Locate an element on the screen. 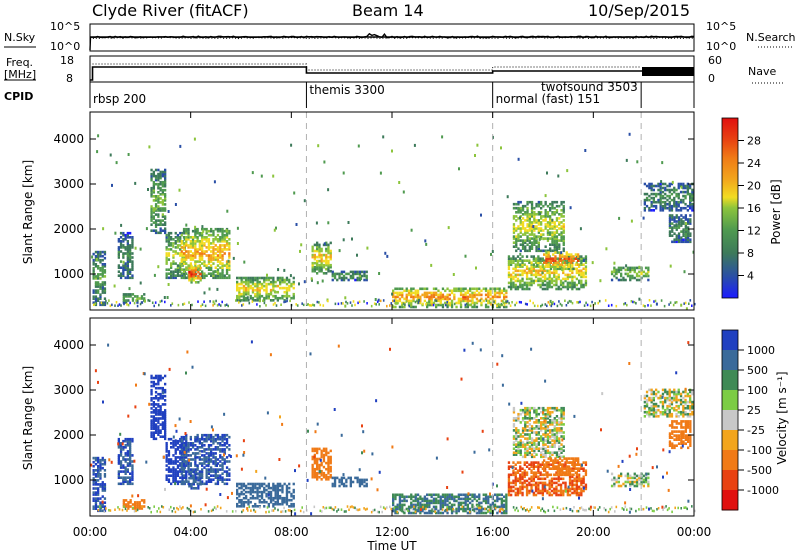 The width and height of the screenshot is (800, 554). freq-label-line1: Freq. is located at coordinates (19, 62).